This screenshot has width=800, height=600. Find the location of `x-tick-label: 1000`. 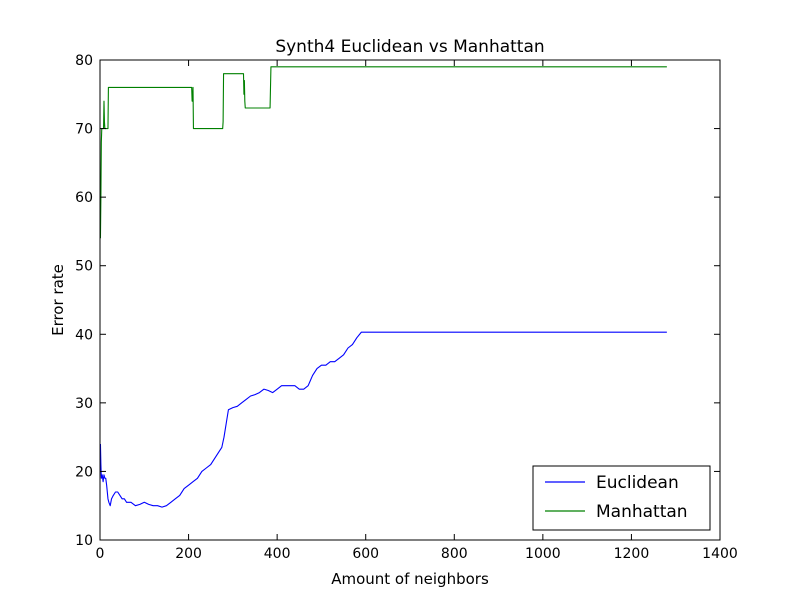

x-tick-label: 1000 is located at coordinates (543, 554).